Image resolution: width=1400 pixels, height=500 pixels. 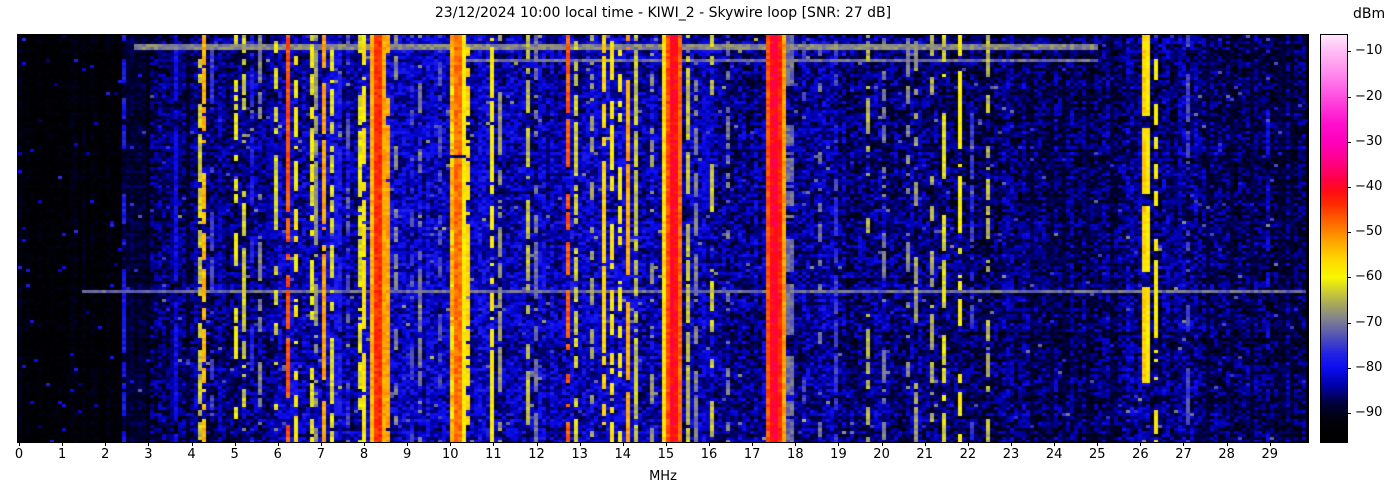 What do you see at coordinates (968, 454) in the screenshot?
I see `x-tick-label: 22` at bounding box center [968, 454].